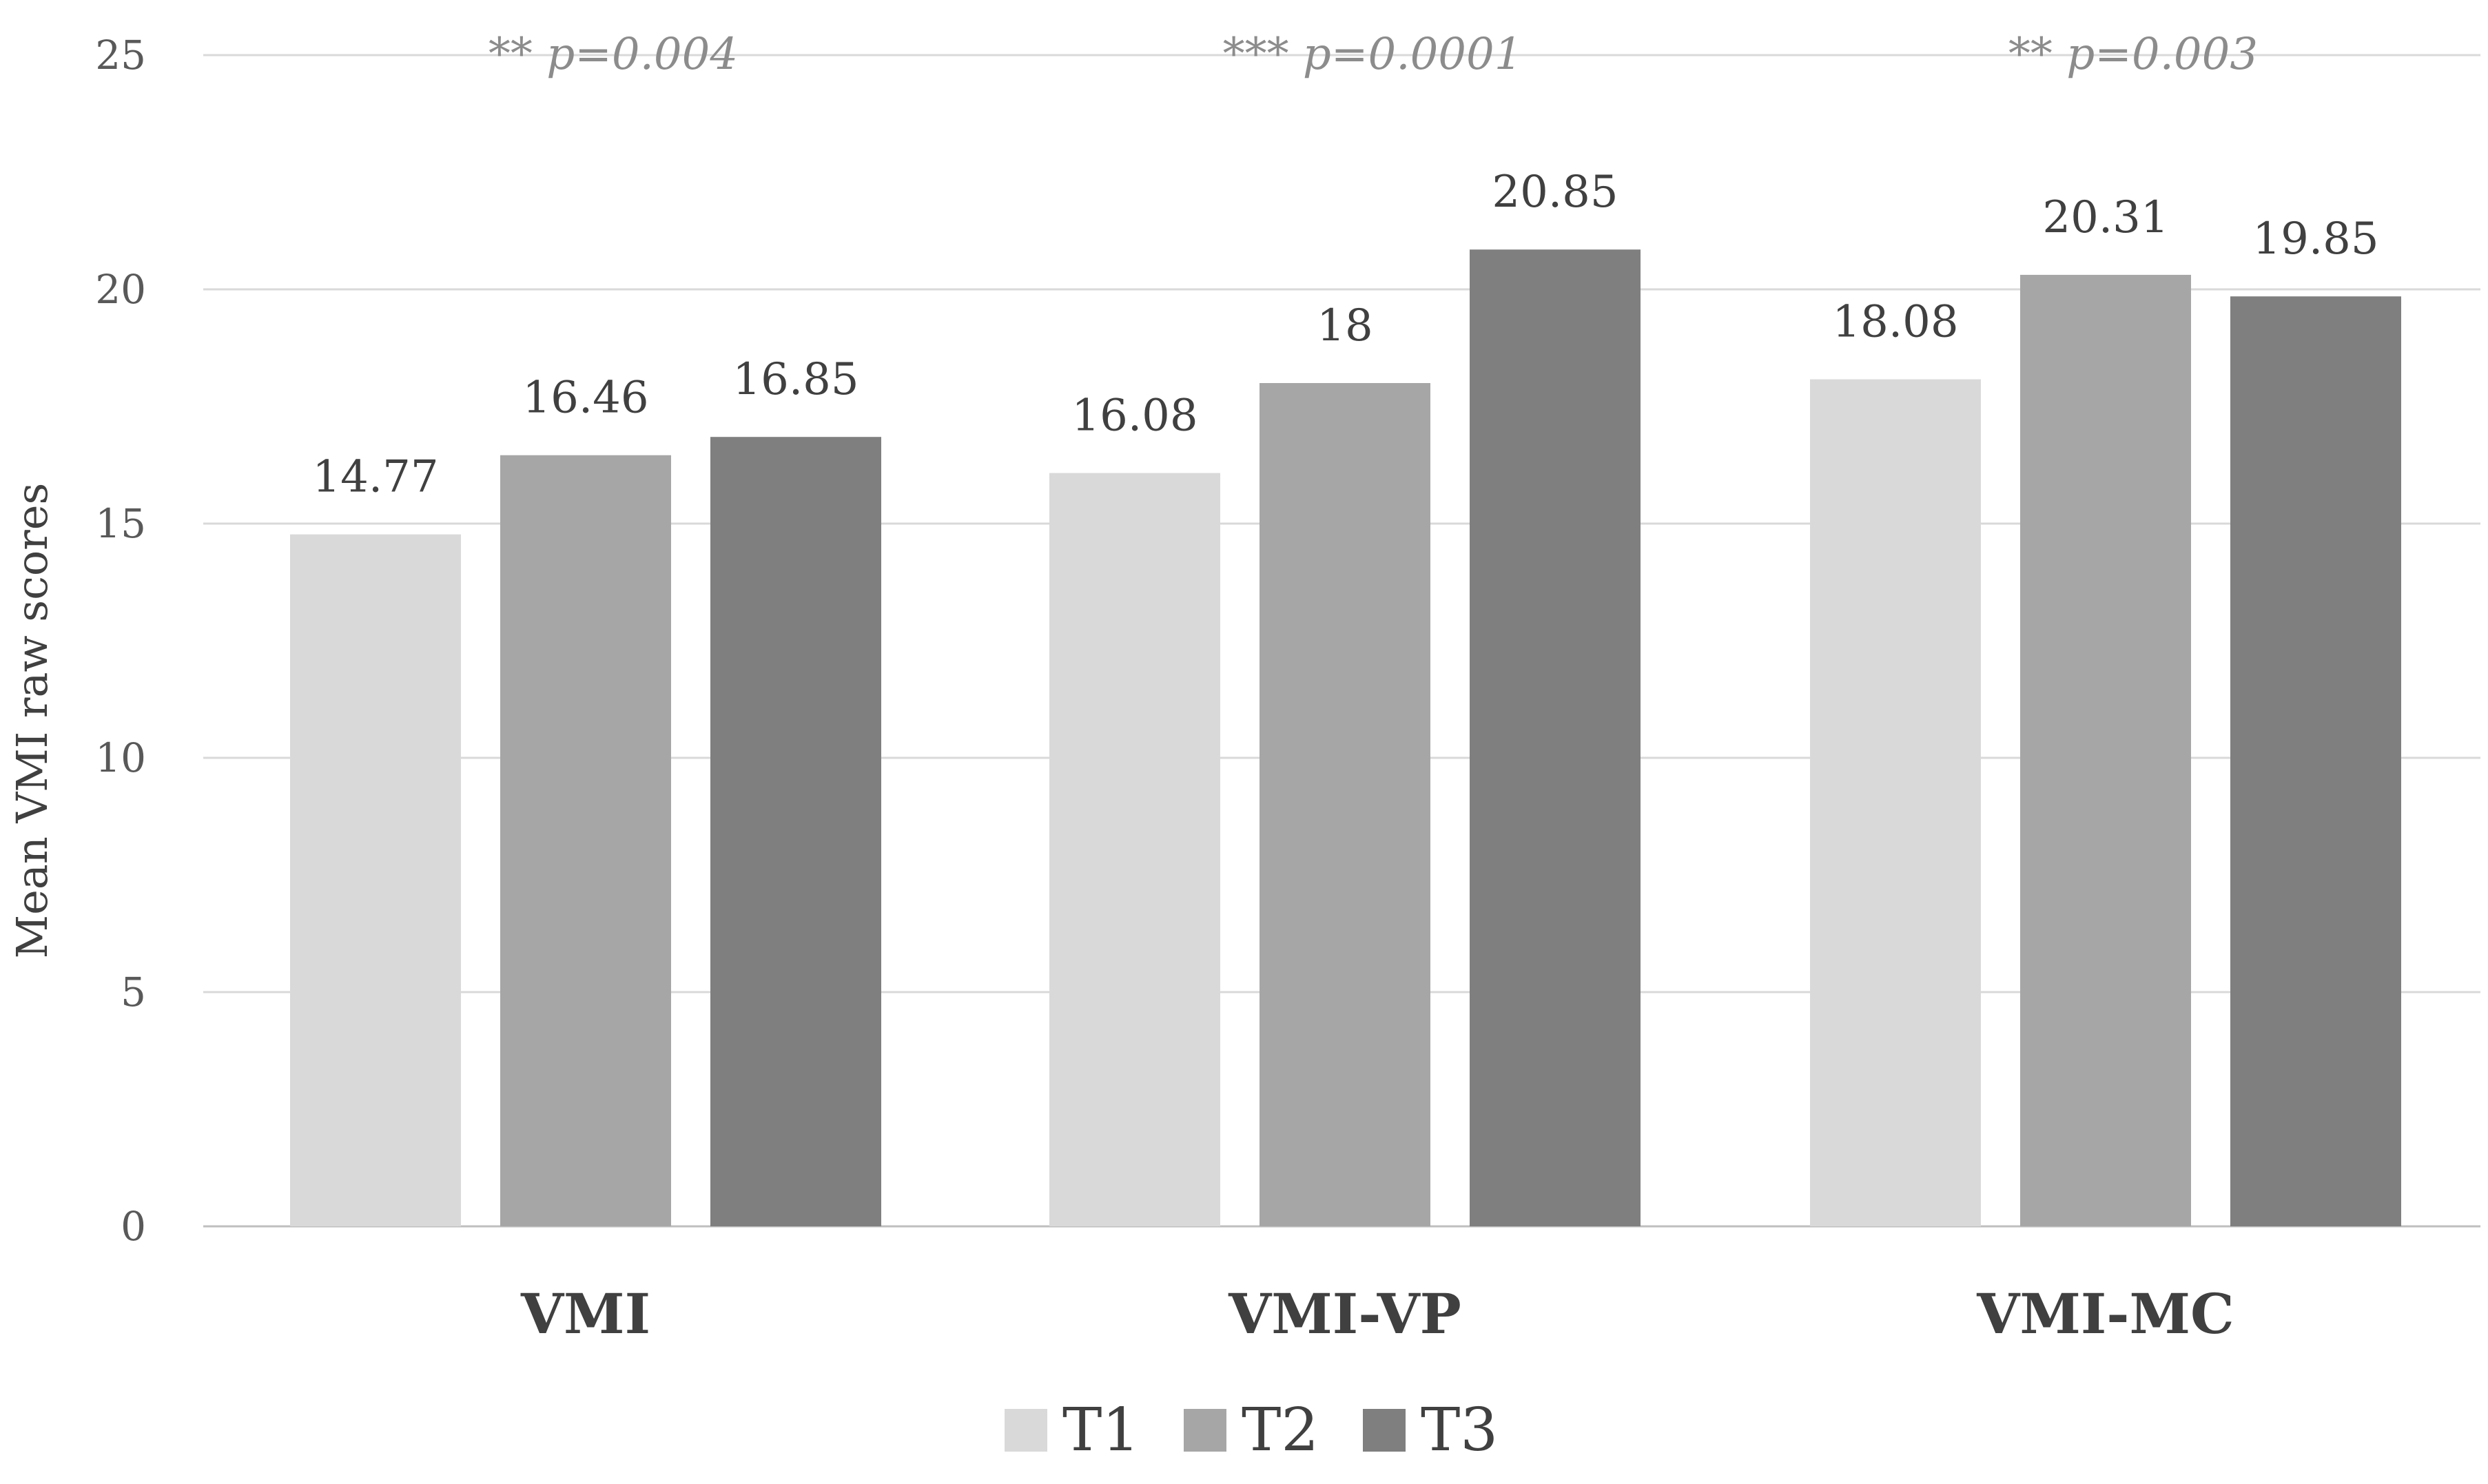 Image resolution: width=2488 pixels, height=1484 pixels. What do you see at coordinates (2133, 54) in the screenshot?
I see `significance-annotation: ** p=0.003` at bounding box center [2133, 54].